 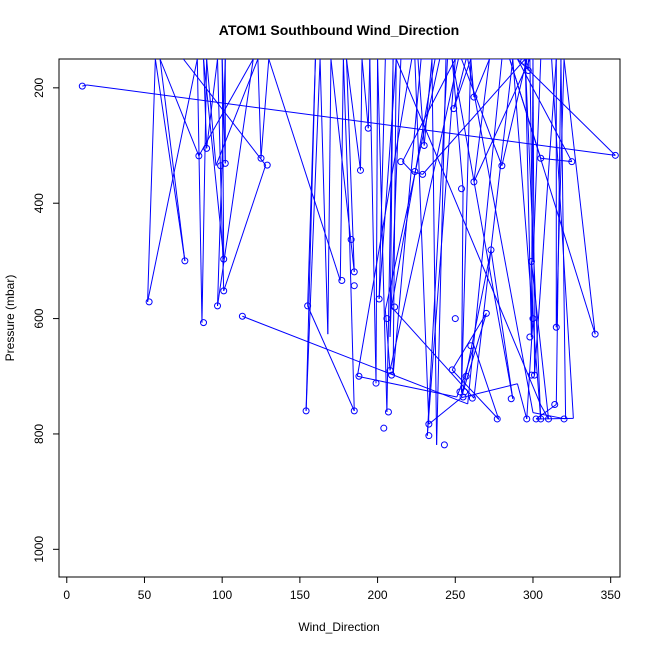 What do you see at coordinates (39, 434) in the screenshot?
I see `y-tick-label: 800` at bounding box center [39, 434].